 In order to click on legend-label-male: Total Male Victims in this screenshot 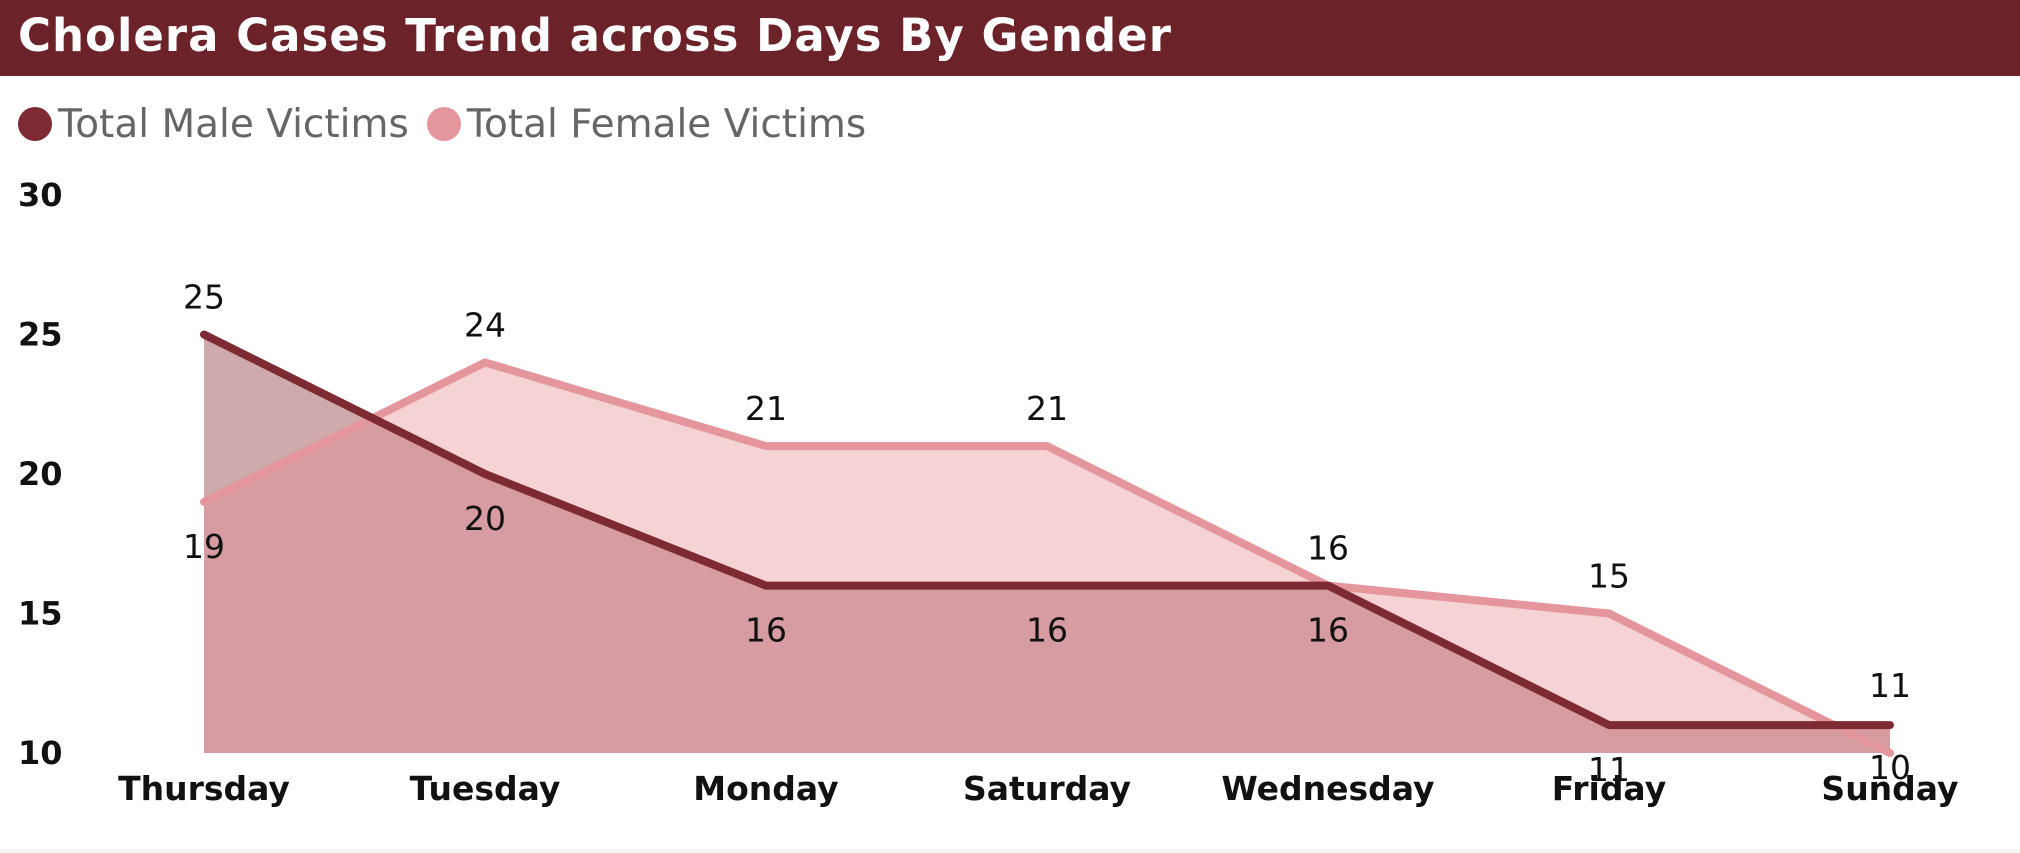, I will do `click(233, 124)`.